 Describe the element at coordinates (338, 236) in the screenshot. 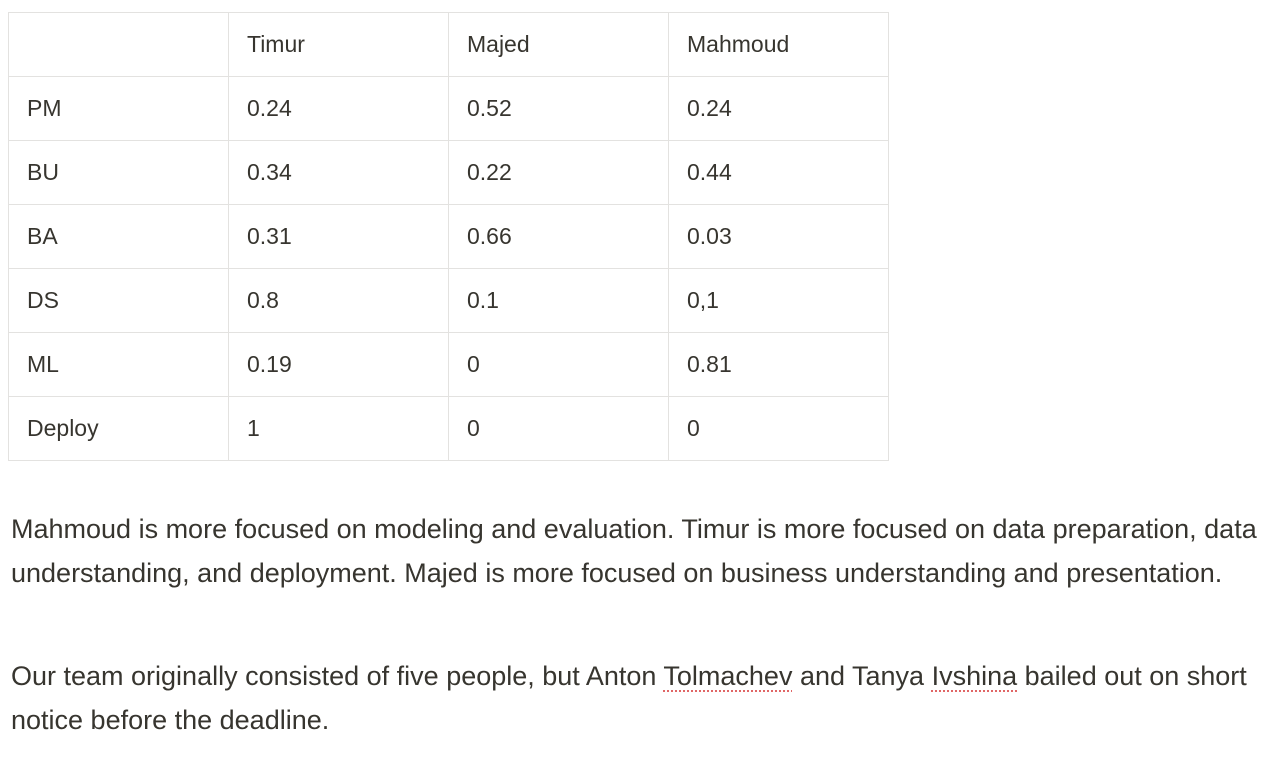

I see `table-cell: 0.31` at that location.